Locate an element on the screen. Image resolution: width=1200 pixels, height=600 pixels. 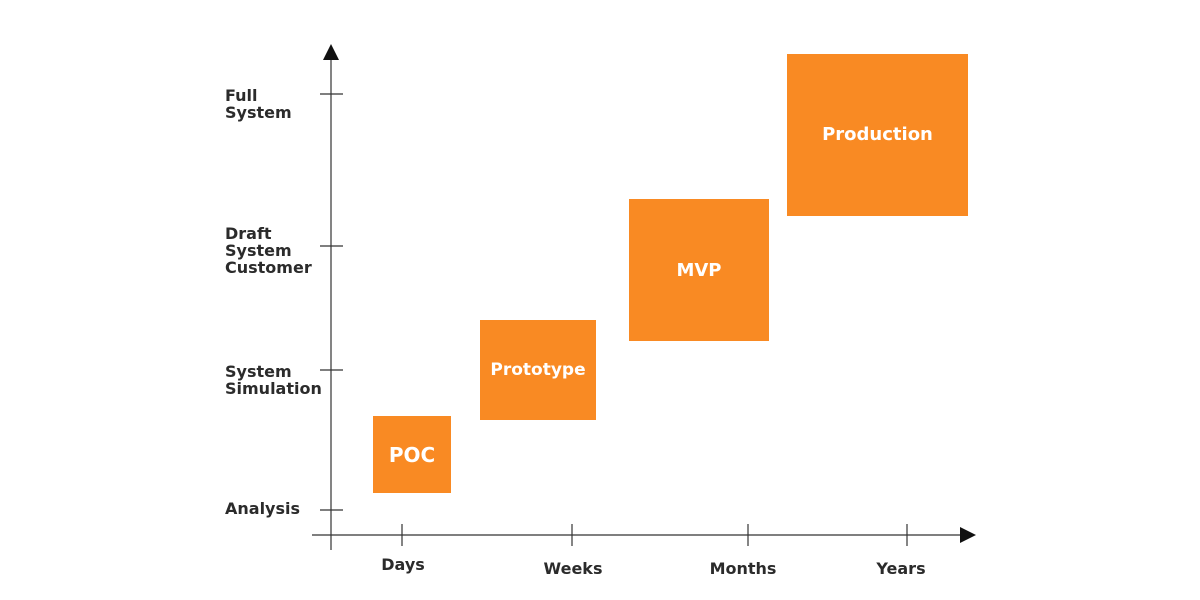
x-label-weeks: Weeks is located at coordinates (573, 568).